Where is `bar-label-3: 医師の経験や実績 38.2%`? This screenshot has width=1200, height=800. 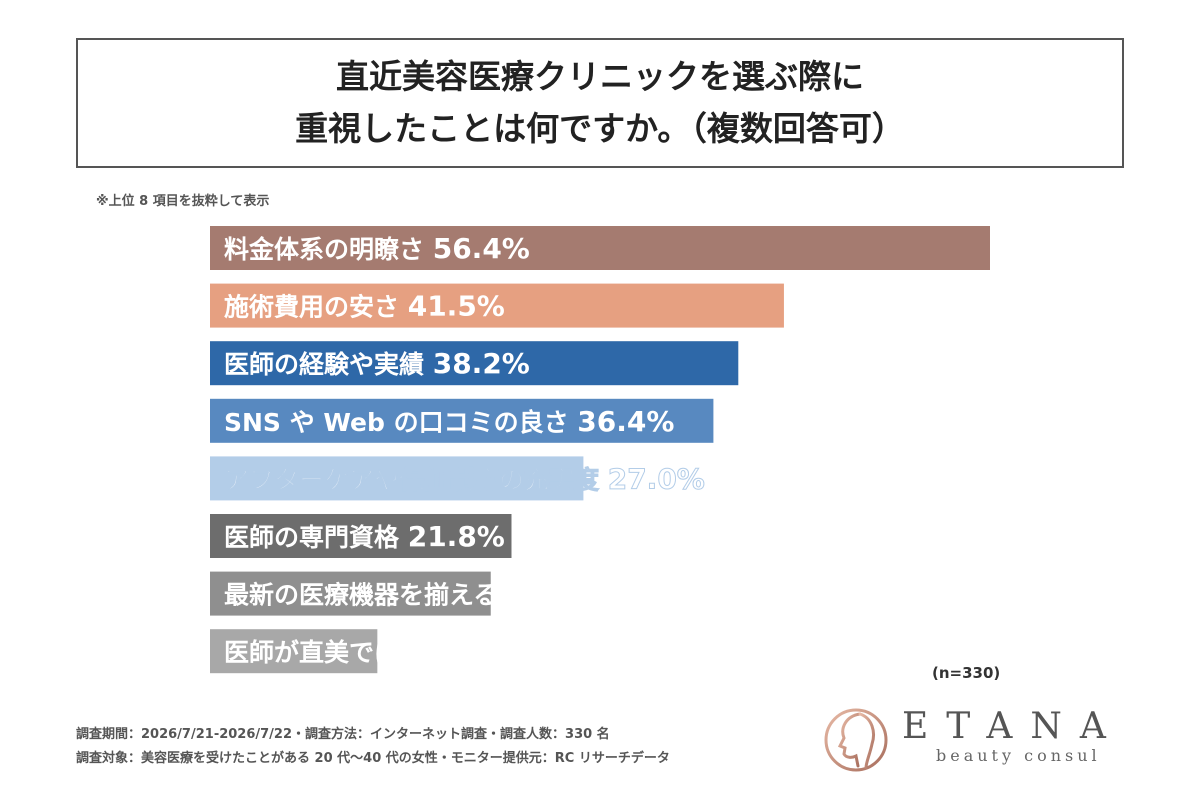 bar-label-3: 医師の経験や実績 38.2% is located at coordinates (377, 363).